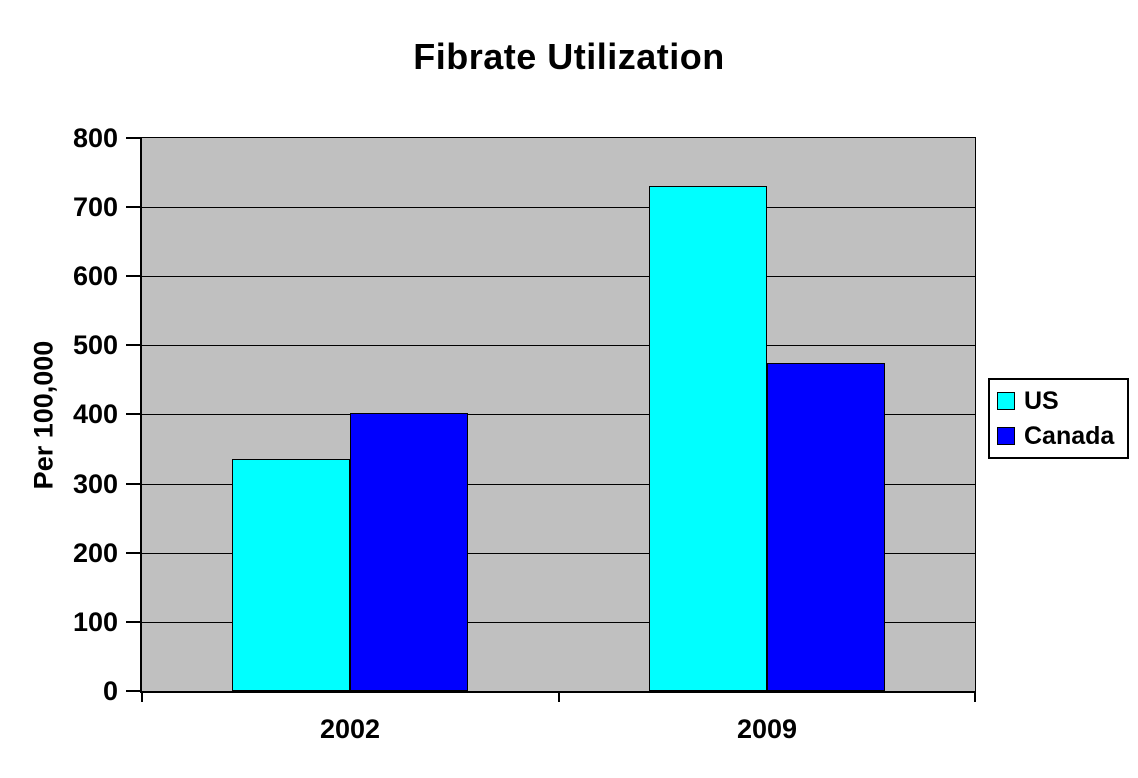  Describe the element at coordinates (708, 438) in the screenshot. I see `bar-us-2009` at that location.